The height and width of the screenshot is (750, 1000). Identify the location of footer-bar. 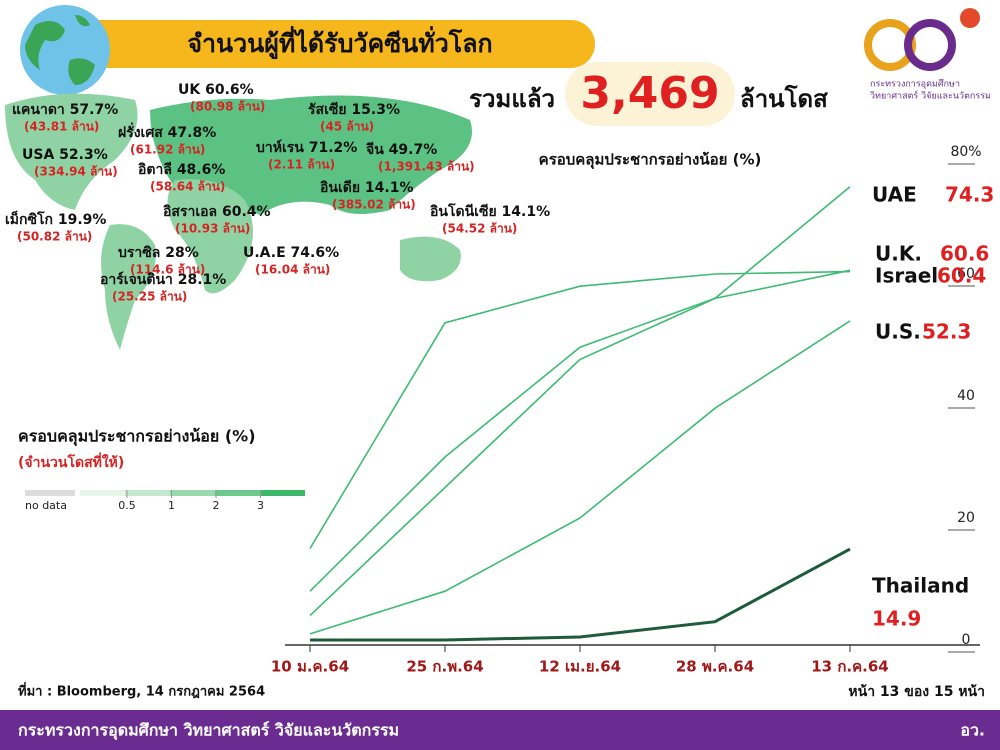
(500, 730).